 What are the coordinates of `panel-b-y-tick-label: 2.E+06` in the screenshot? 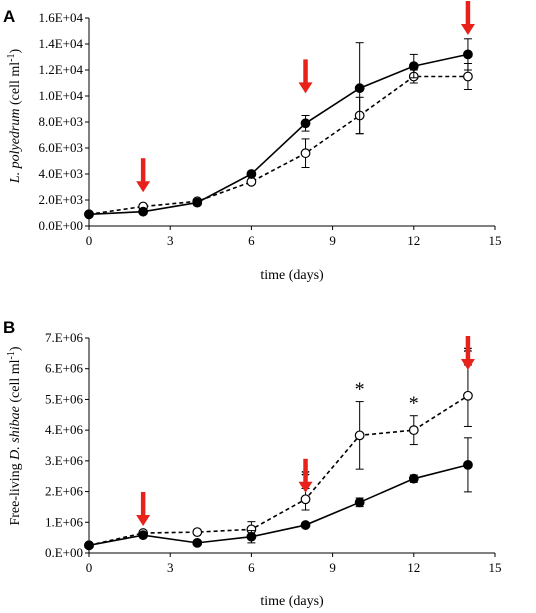 It's located at (64, 491).